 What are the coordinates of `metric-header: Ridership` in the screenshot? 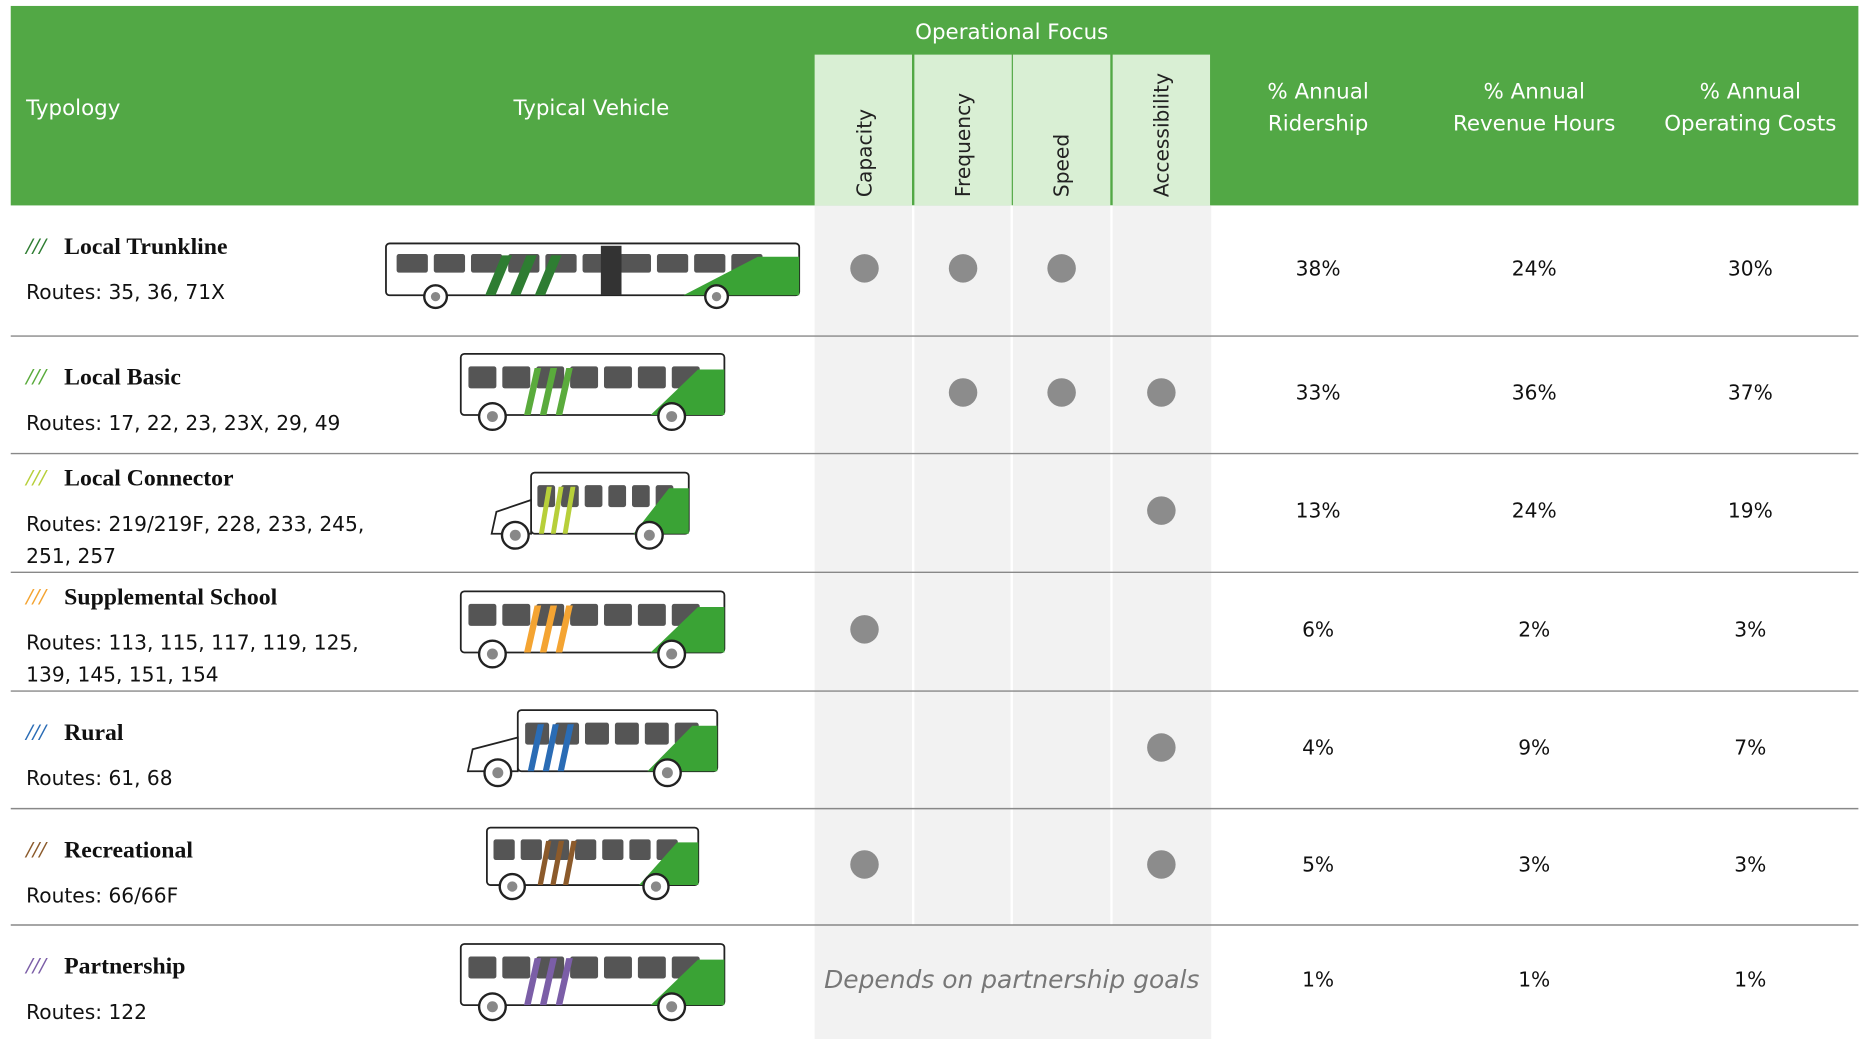 It's located at (1318, 124).